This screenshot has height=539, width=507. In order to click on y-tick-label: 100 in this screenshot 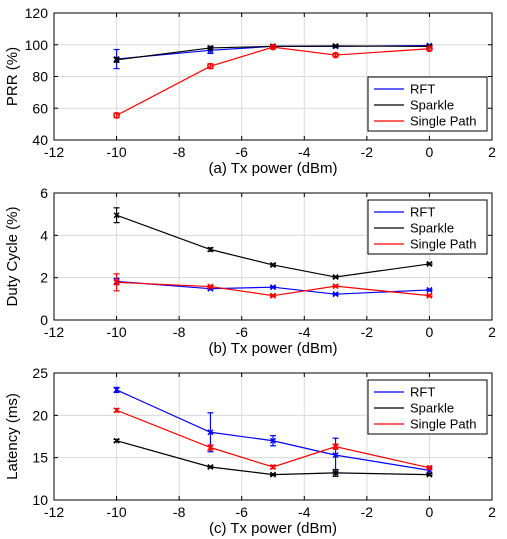, I will do `click(37, 45)`.